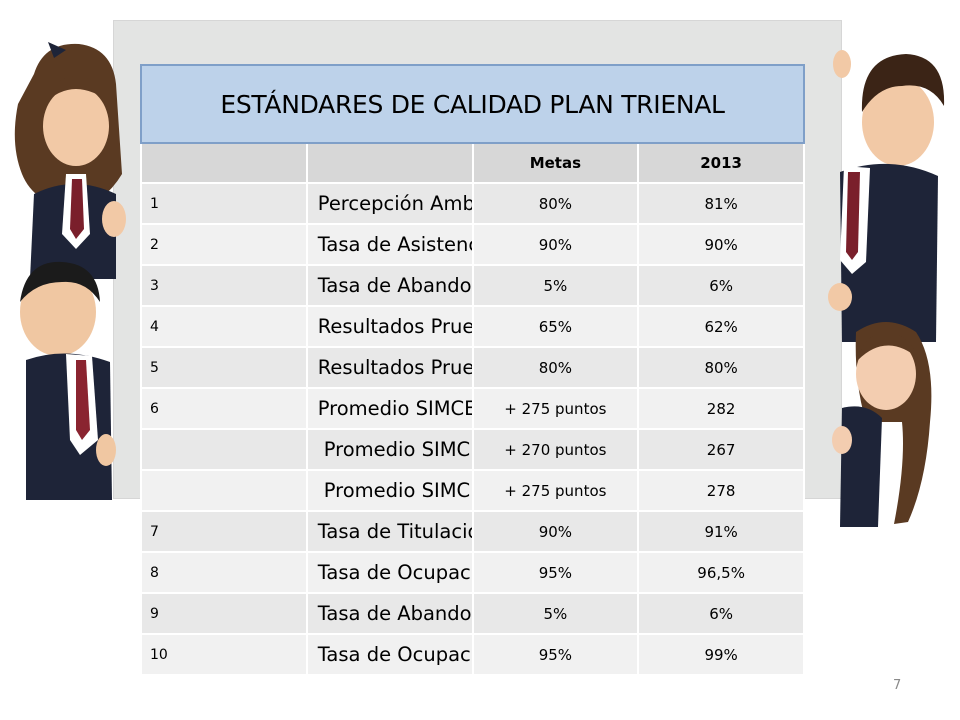  What do you see at coordinates (721, 326) in the screenshot?
I see `row-value-2013: 62%` at bounding box center [721, 326].